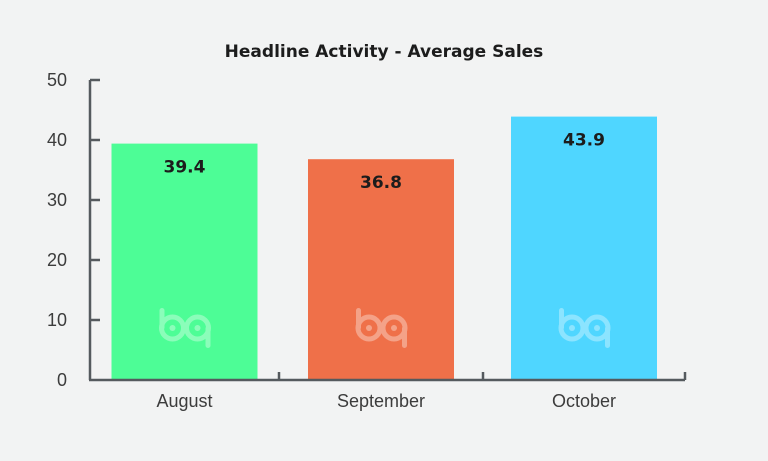 The height and width of the screenshot is (461, 768). Describe the element at coordinates (62, 380) in the screenshot. I see `y-tick-label: 0` at that location.